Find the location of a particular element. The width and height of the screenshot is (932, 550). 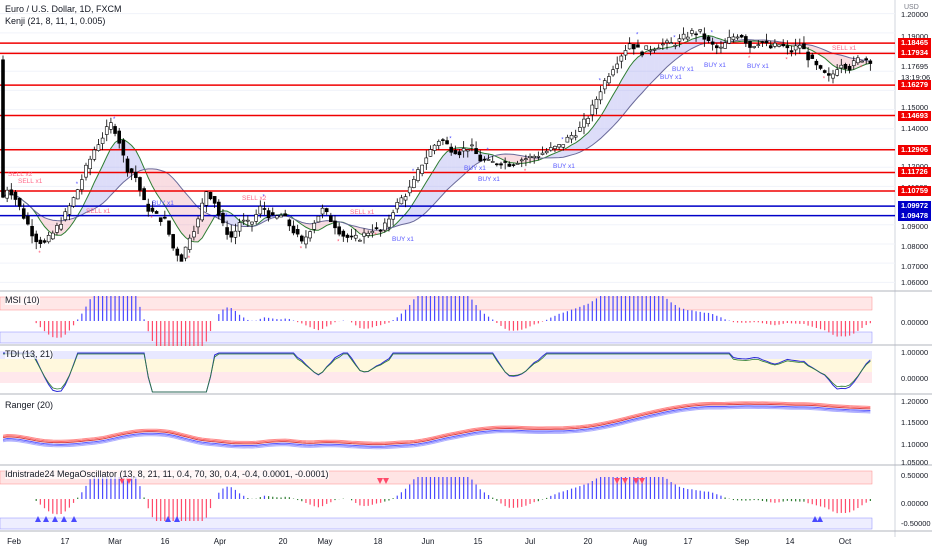

mega-buy-triangle is located at coordinates (38, 519).